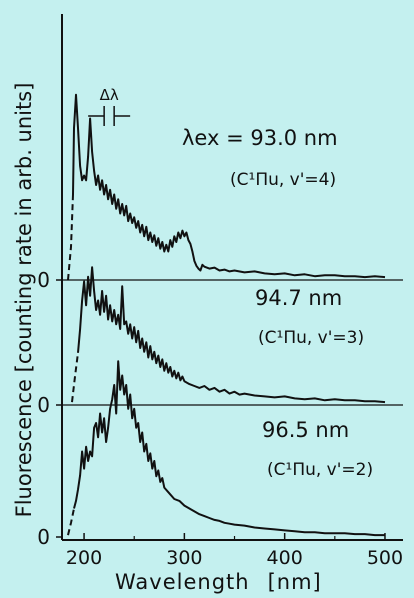 This screenshot has height=598, width=414. What do you see at coordinates (311, 338) in the screenshot?
I see `series-state-label: (C¹Πu, v'=3)` at bounding box center [311, 338].